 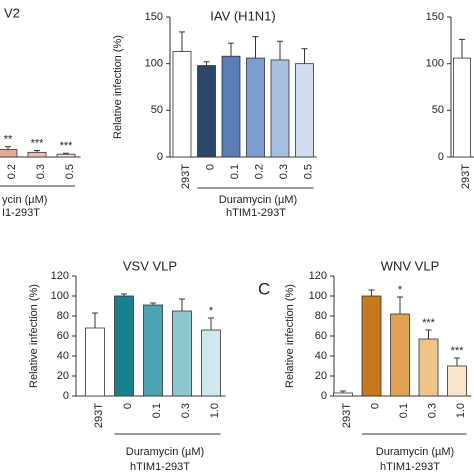 I want to click on x-axis-label: ycin (µM), so click(x=24, y=200).